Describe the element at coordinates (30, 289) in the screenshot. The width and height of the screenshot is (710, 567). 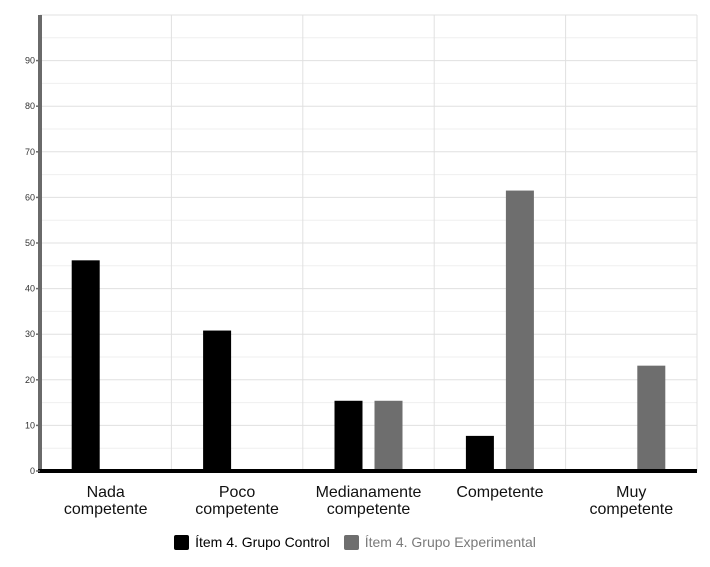
I see `y-tick-label: 40` at that location.